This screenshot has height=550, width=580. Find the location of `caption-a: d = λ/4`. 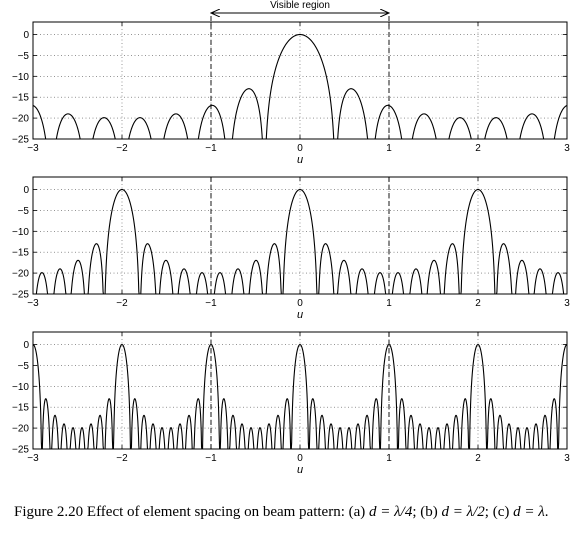

caption-a: d = λ/4 is located at coordinates (391, 512).